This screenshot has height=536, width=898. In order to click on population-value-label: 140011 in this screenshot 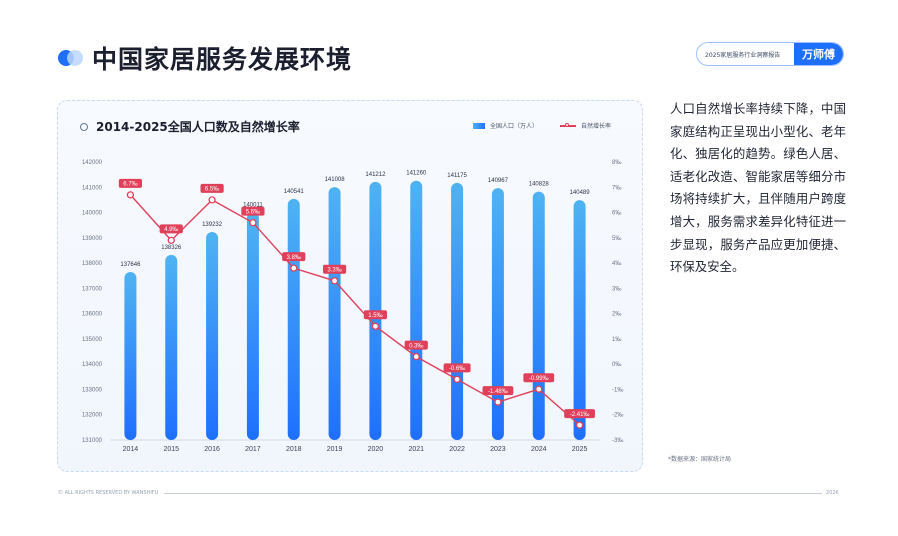, I will do `click(253, 205)`.